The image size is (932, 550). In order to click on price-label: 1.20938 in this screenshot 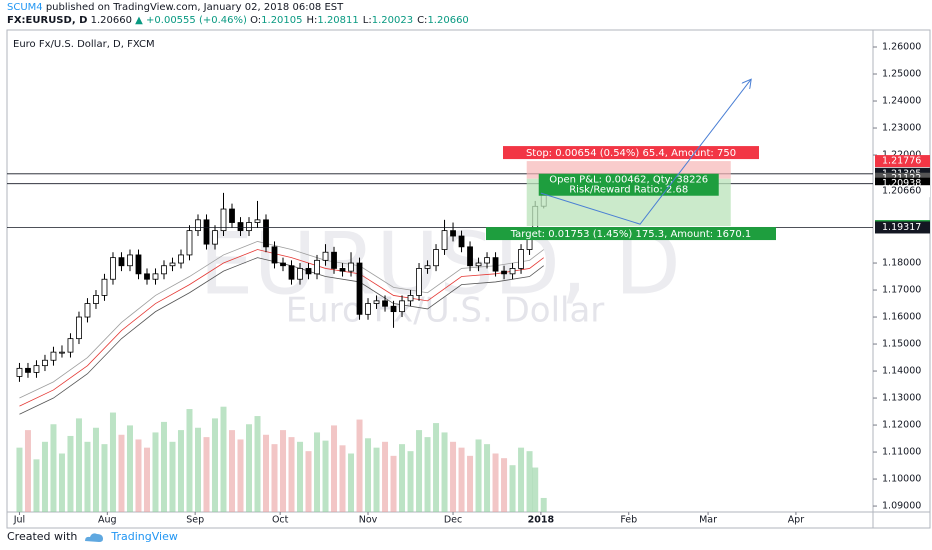, I will do `click(901, 183)`.